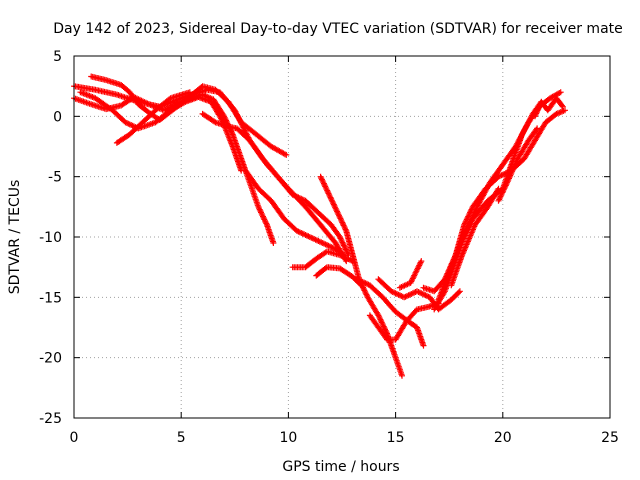 Image resolution: width=640 pixels, height=480 pixels. Describe the element at coordinates (288, 438) in the screenshot. I see `x-tick-label: 10` at that location.